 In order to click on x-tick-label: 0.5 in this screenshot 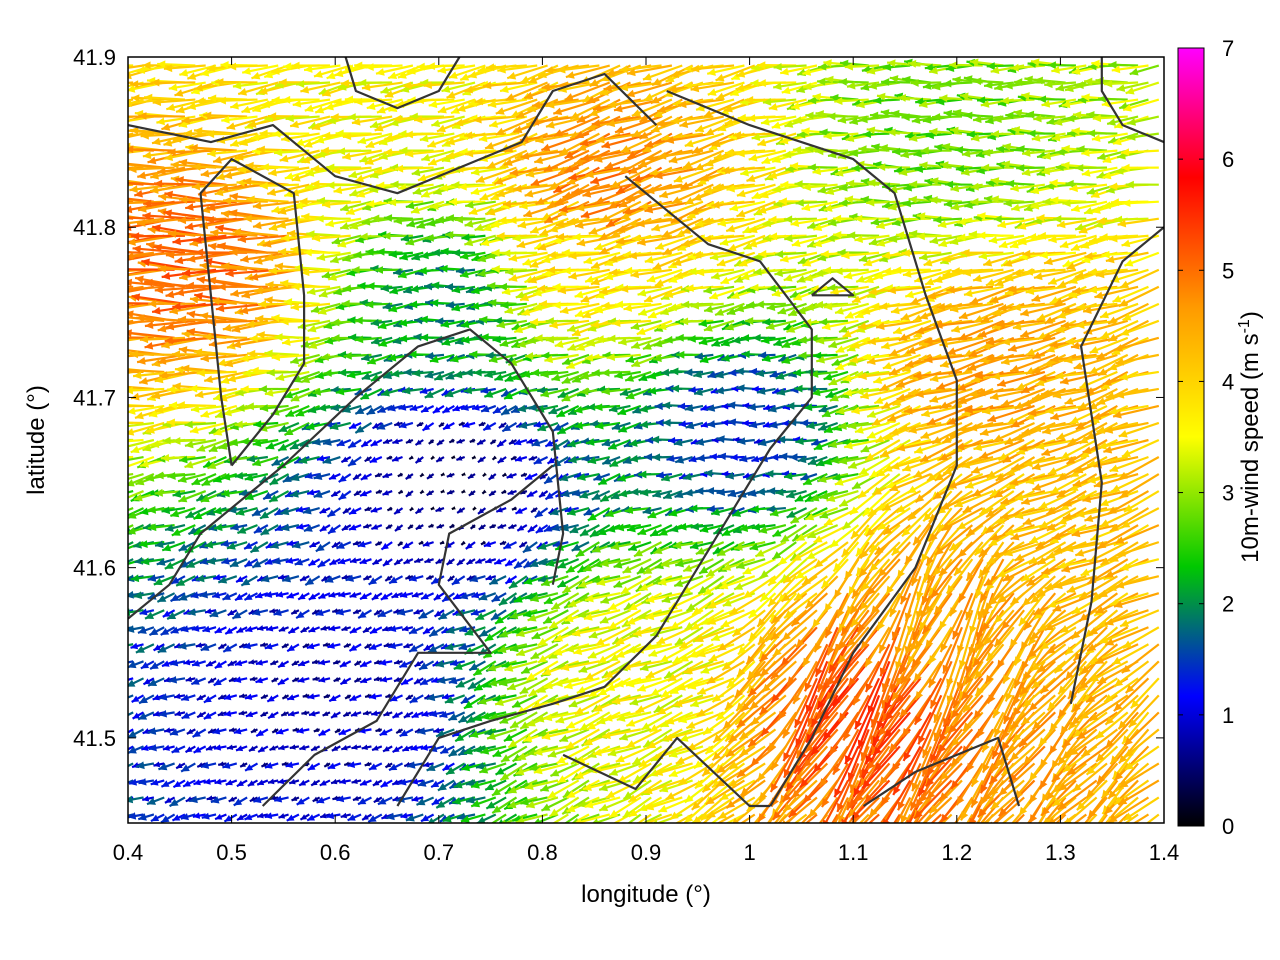, I will do `click(231, 852)`.